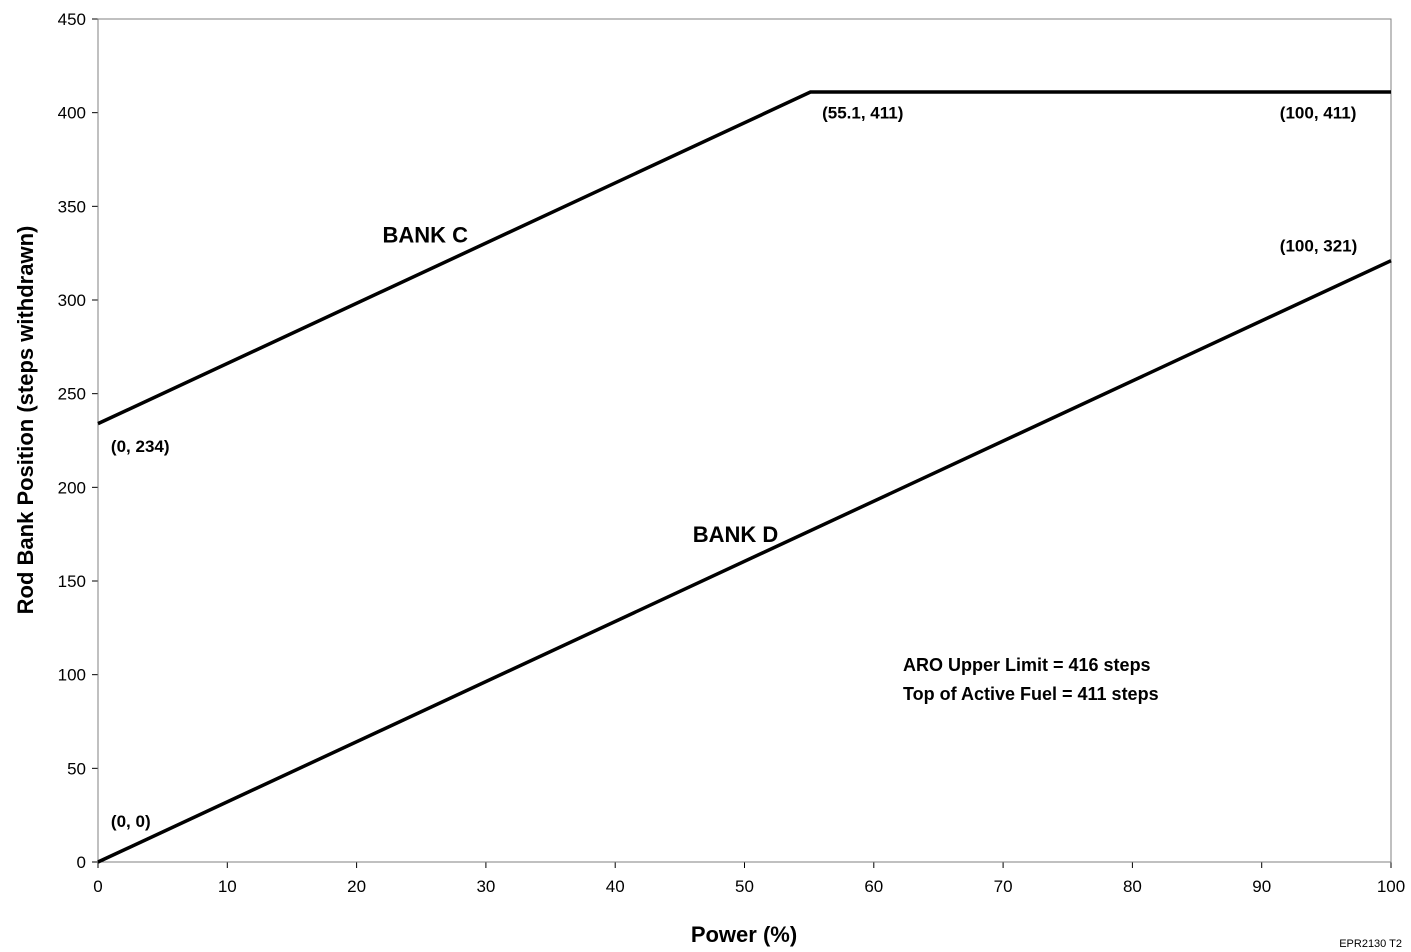  What do you see at coordinates (873, 886) in the screenshot?
I see `x-tick-label: 60` at bounding box center [873, 886].